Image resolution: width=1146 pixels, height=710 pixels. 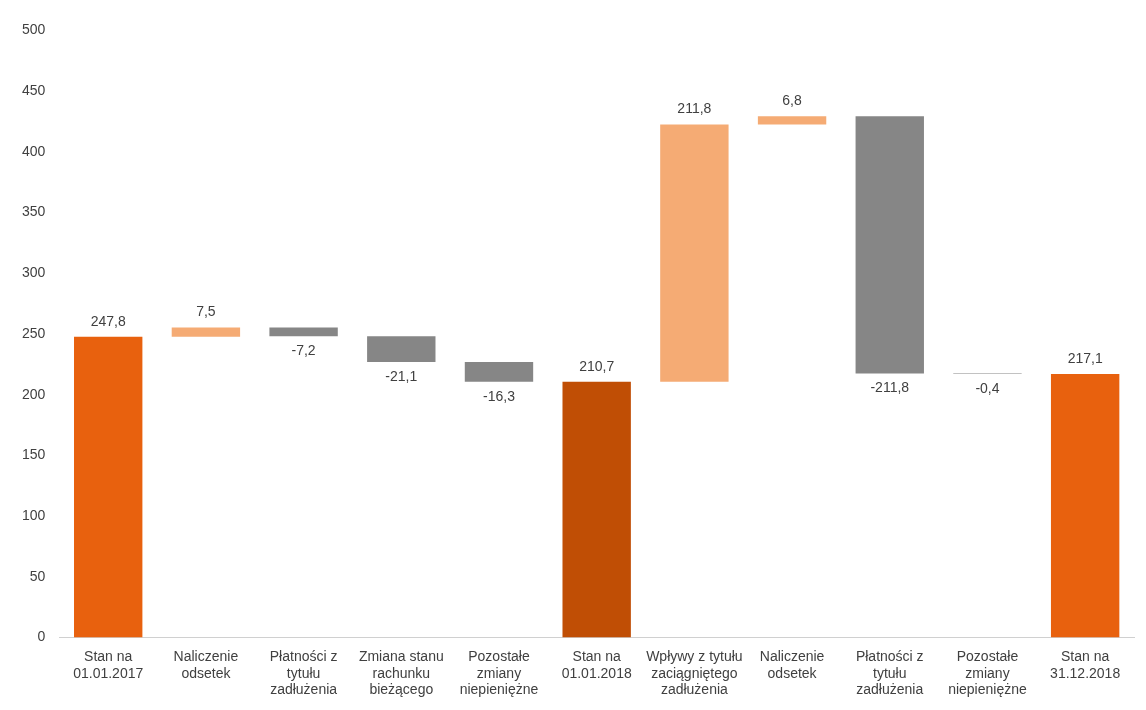 I want to click on x-tick-label: Stan na 31.12.2018, so click(x=1085, y=664).